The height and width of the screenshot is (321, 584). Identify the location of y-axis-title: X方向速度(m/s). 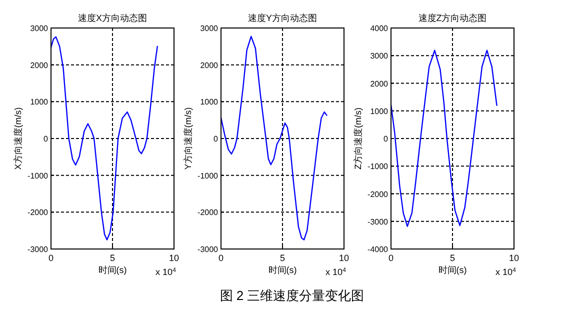
(18, 138).